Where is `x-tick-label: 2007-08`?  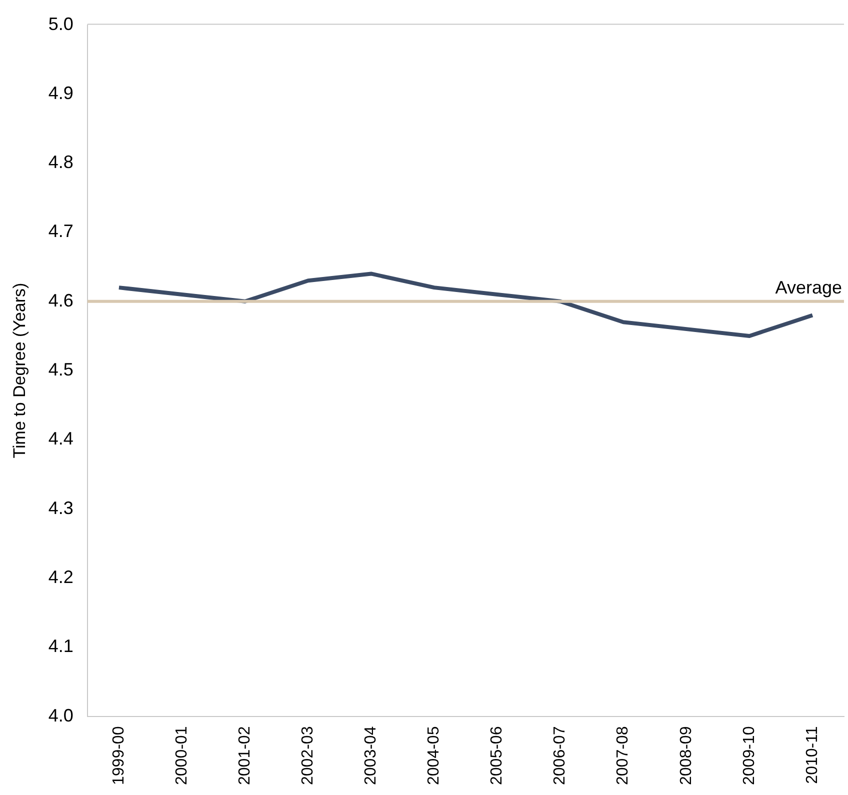 x-tick-label: 2007-08 is located at coordinates (623, 755).